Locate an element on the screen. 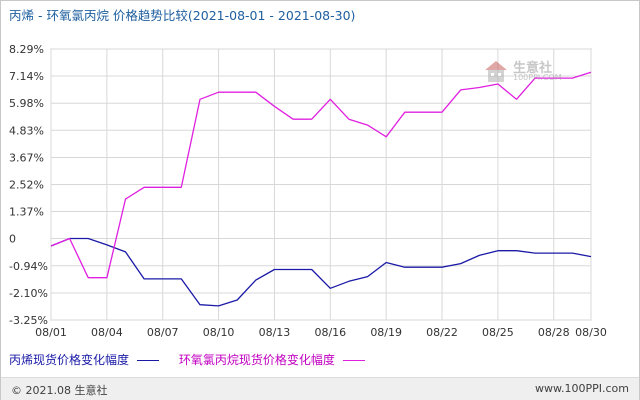 The height and width of the screenshot is (400, 640). x-tick-label: 08/25 is located at coordinates (498, 332).